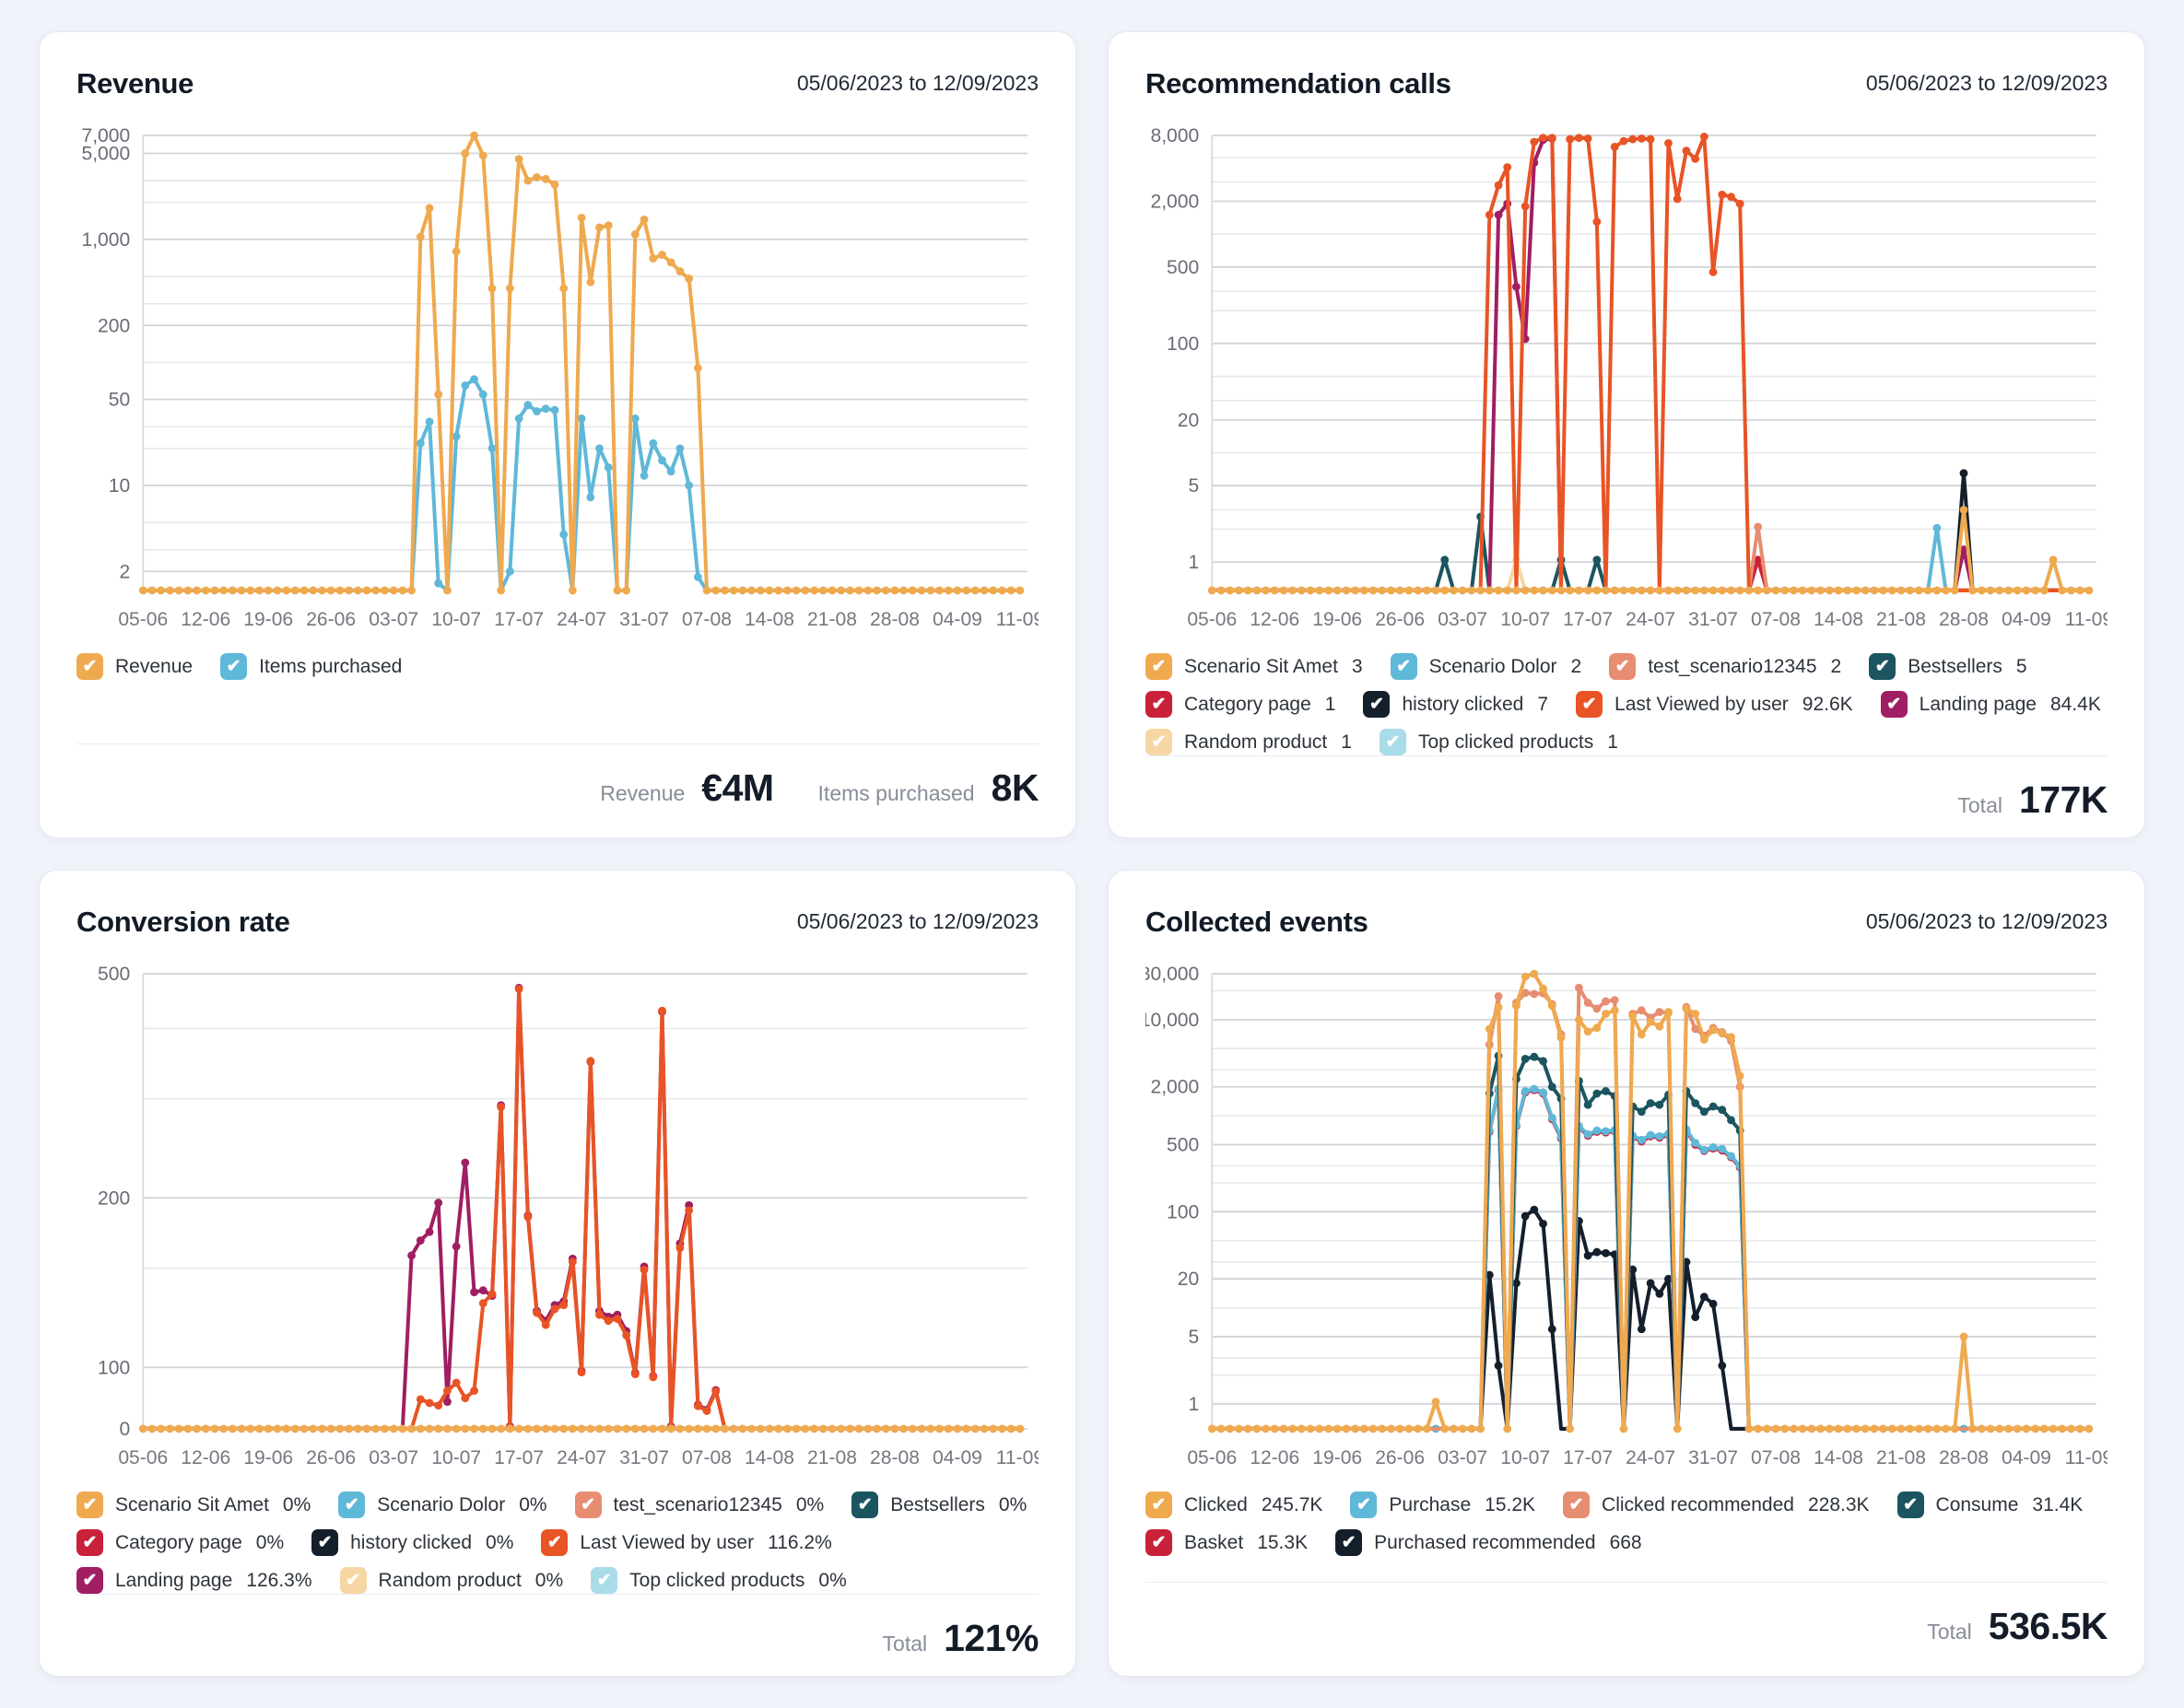  Describe the element at coordinates (1758, 560) in the screenshot. I see `series-points-category-page` at that location.